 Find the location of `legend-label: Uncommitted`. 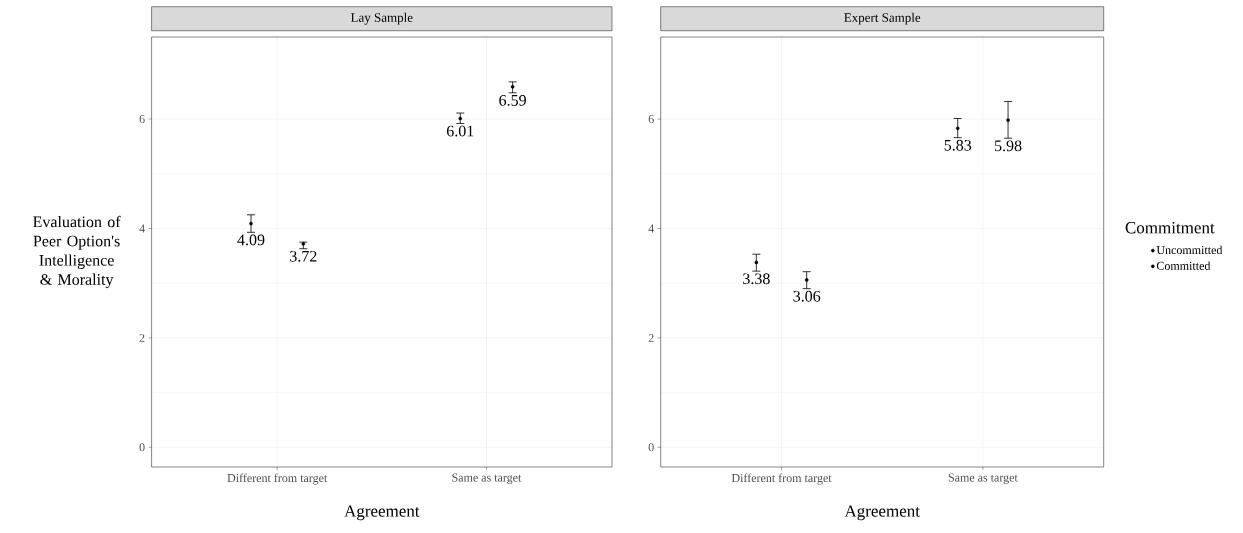

legend-label: Uncommitted is located at coordinates (1189, 250).